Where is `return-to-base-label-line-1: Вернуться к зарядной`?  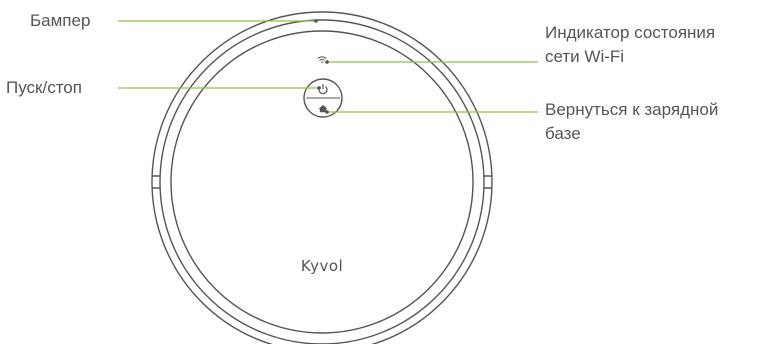
return-to-base-label-line-1: Вернуться к зарядной is located at coordinates (632, 109).